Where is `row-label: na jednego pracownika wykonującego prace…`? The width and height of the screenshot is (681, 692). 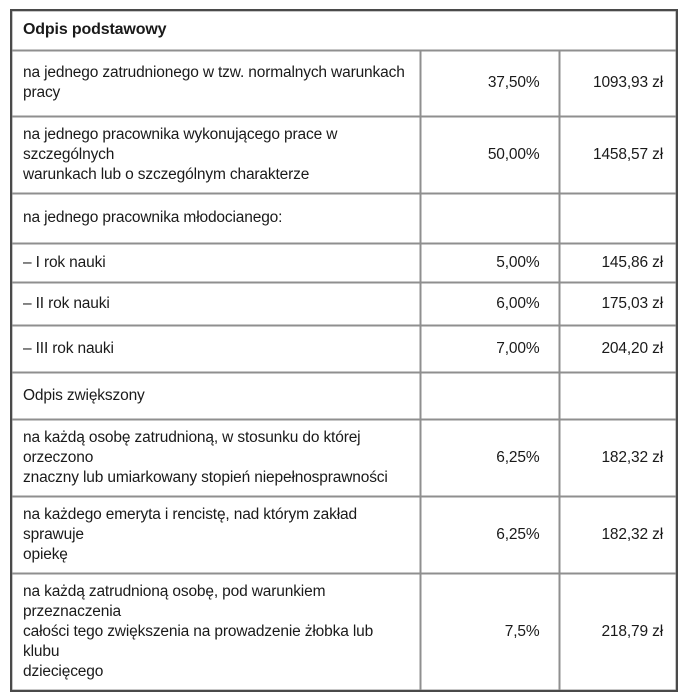
row-label: na jednego pracownika wykonującego prace… is located at coordinates (215, 154).